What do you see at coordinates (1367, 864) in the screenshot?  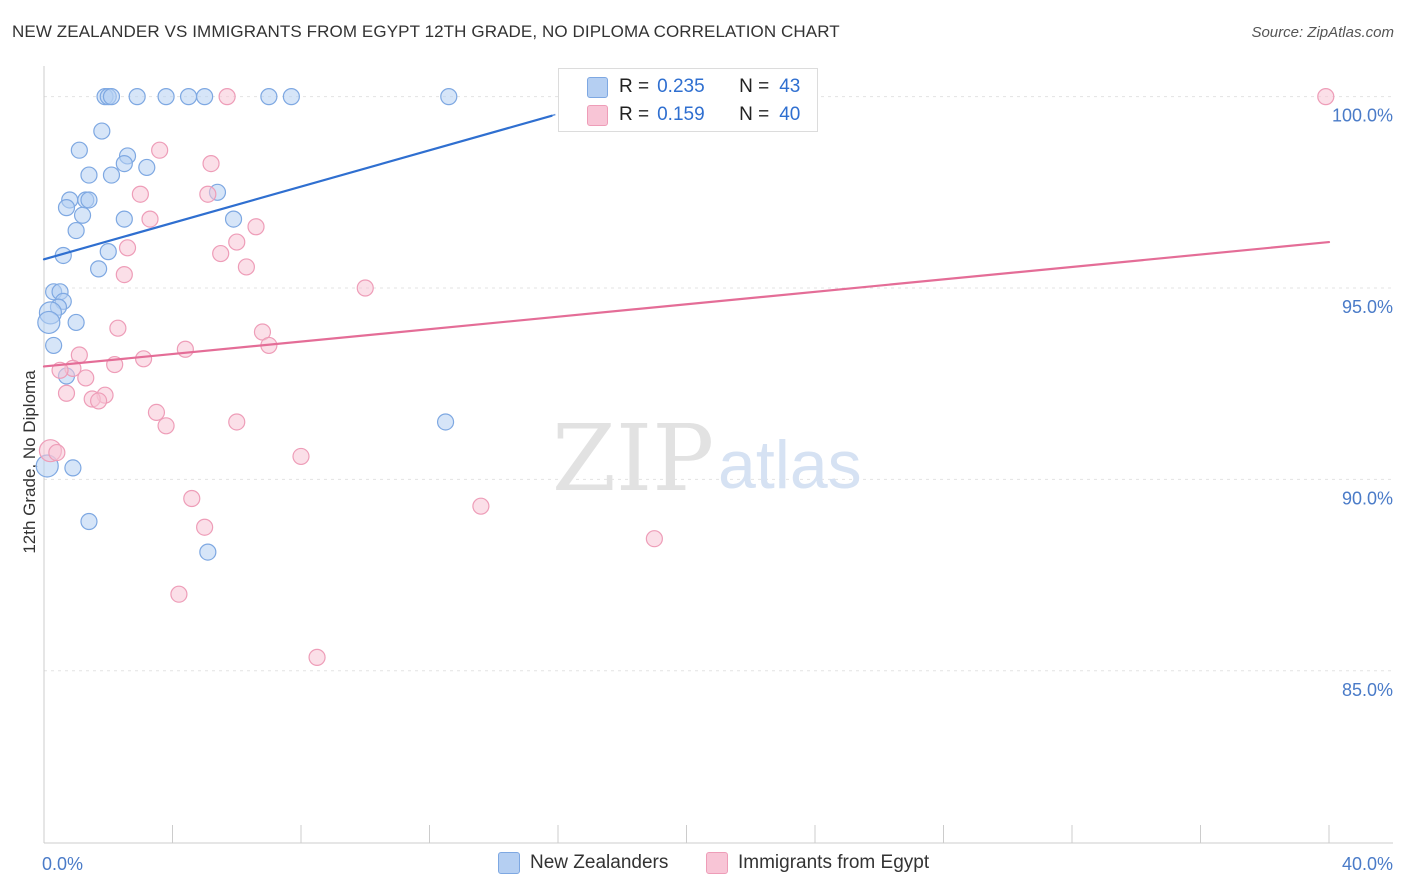 I see `x-tick-label: 40.0%` at bounding box center [1367, 864].